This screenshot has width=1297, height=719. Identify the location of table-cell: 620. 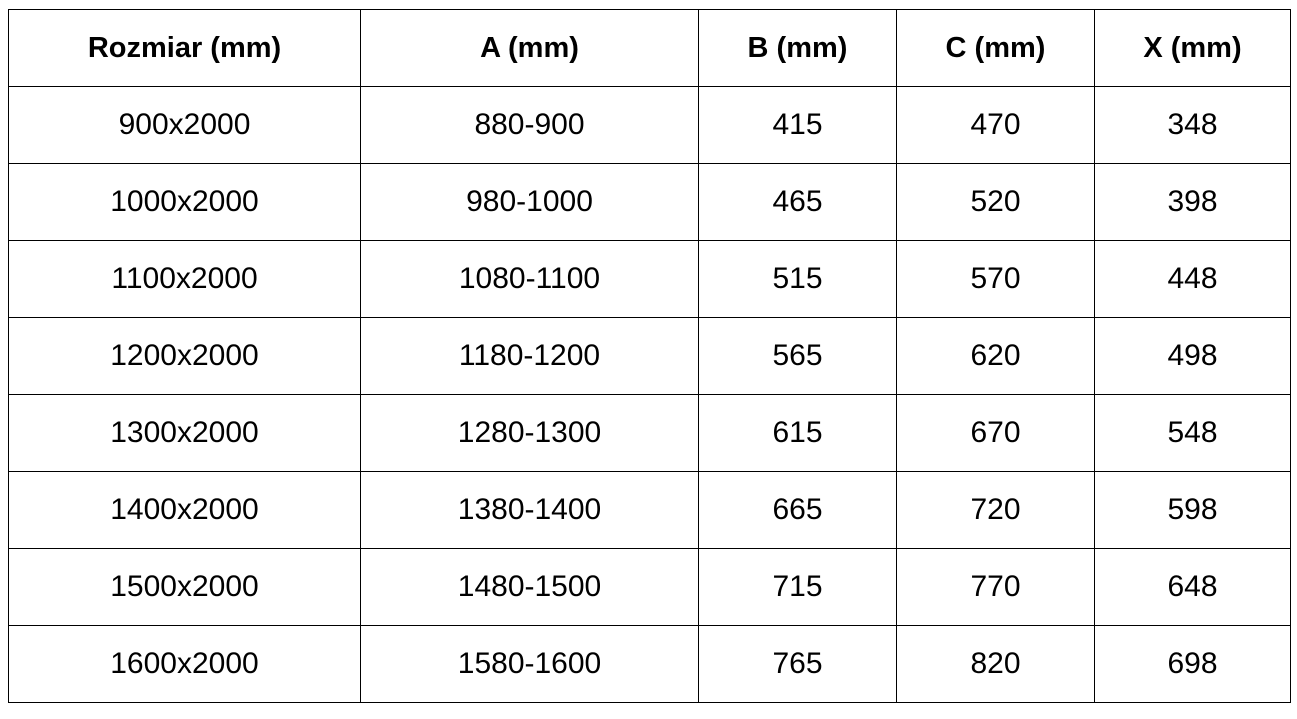
(995, 356).